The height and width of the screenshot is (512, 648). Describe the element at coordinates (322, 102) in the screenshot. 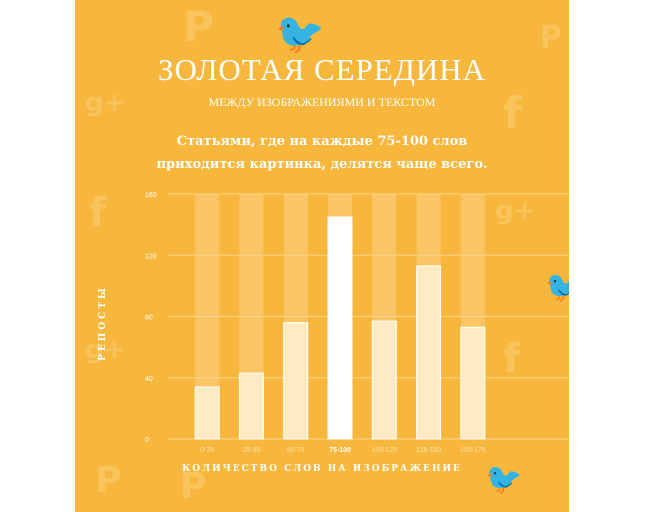

I see `page-subtitle: МЕЖДУ ИЗОБРАЖЕНИЯМИ И ТЕКСТОМ` at that location.